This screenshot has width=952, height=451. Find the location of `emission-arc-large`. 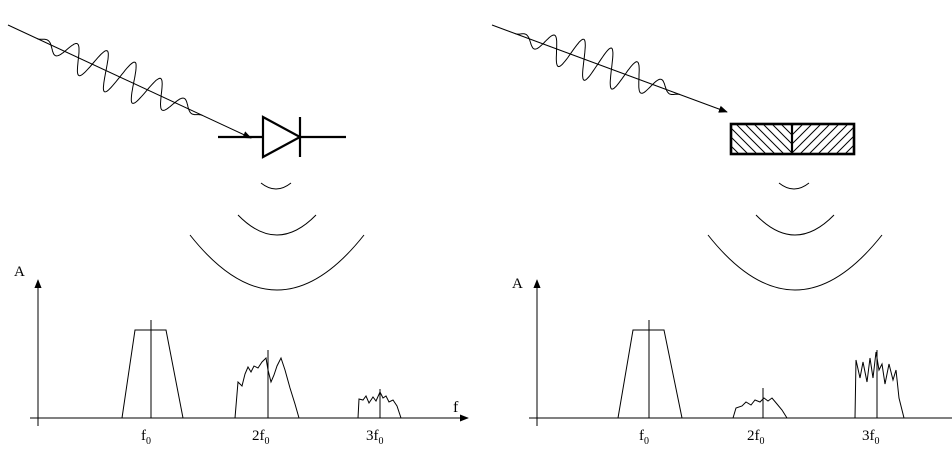

emission-arc-large is located at coordinates (277, 262).